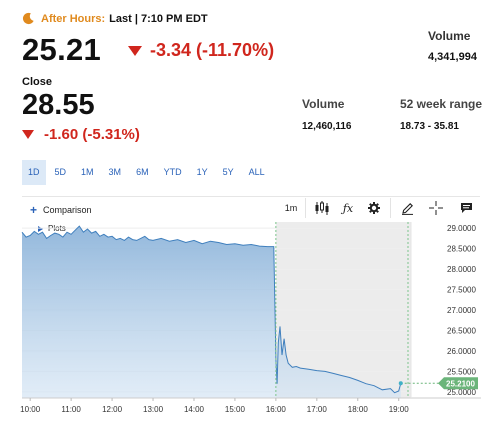 This screenshot has width=500, height=442. I want to click on range-button-all: ALL, so click(256, 172).